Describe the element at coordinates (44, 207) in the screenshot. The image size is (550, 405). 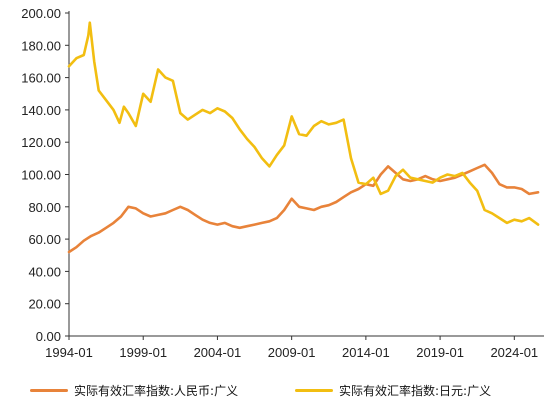
I see `y-tick-label: 80.00` at that location.